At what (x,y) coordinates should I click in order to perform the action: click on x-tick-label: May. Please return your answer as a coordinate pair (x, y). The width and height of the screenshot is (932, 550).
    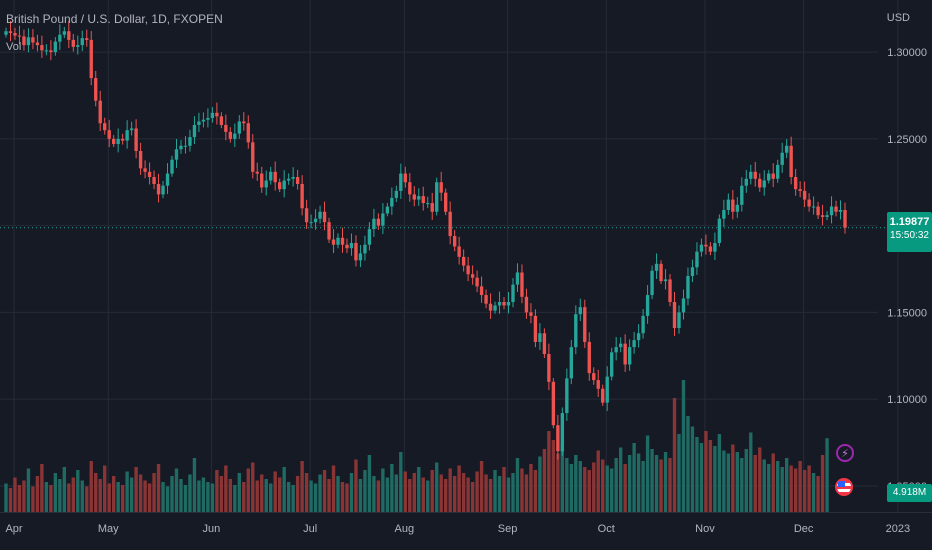
    Looking at the image, I should click on (108, 529).